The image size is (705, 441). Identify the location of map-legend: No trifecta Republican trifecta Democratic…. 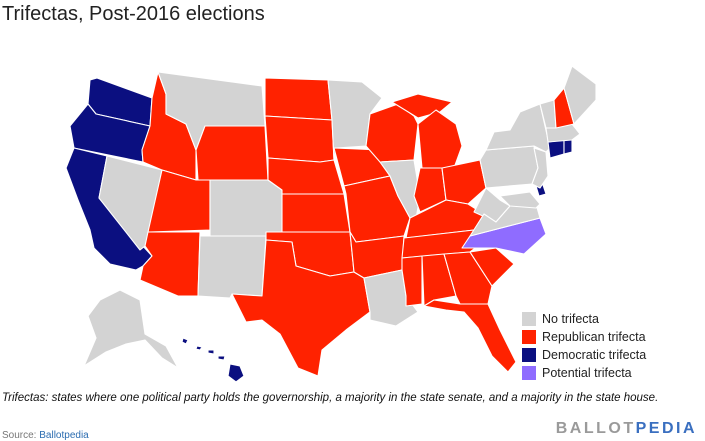
(584, 346).